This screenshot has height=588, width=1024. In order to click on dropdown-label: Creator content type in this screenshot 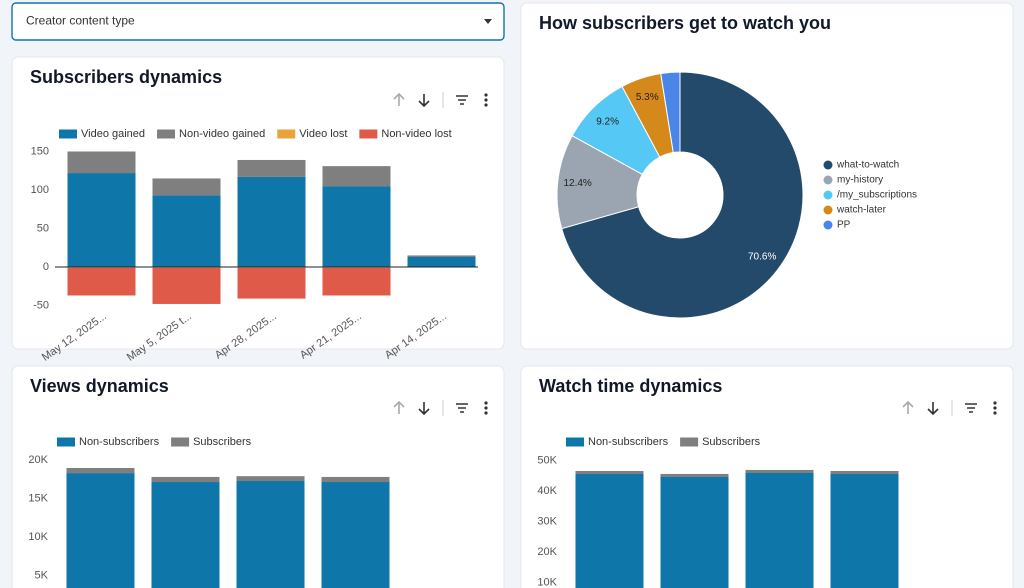, I will do `click(80, 21)`.